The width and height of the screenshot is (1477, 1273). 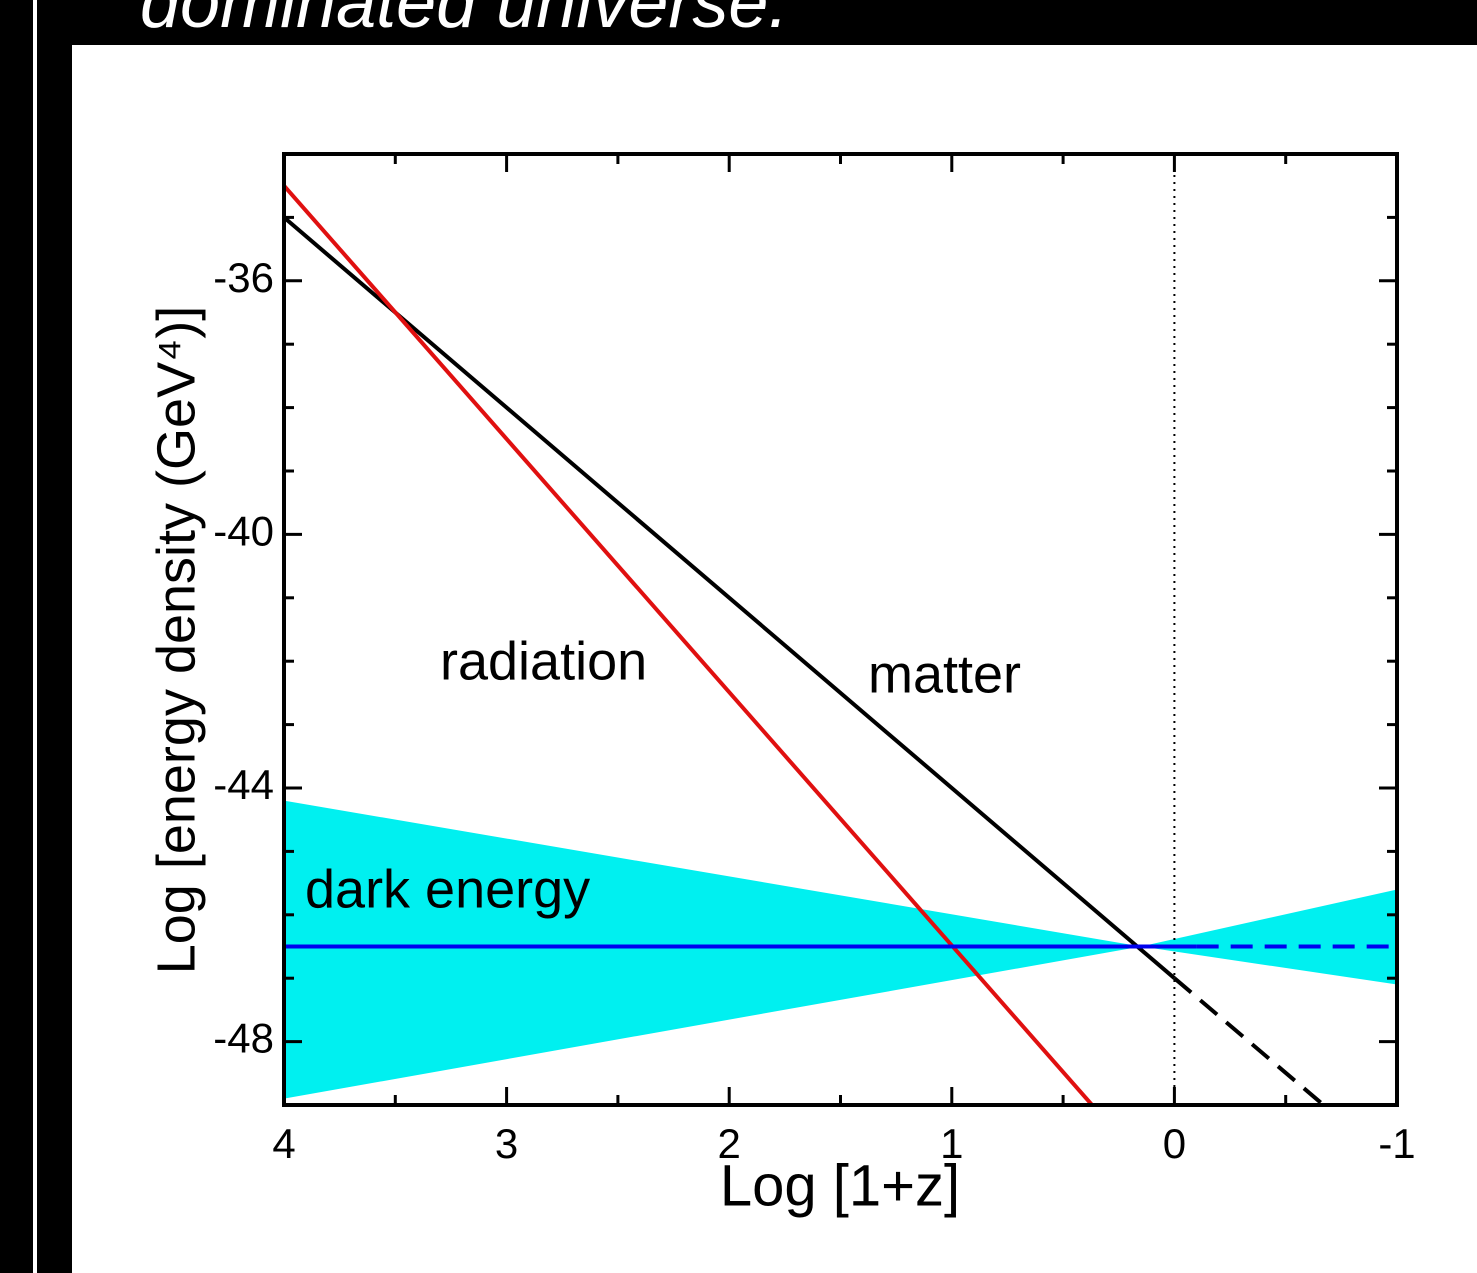 What do you see at coordinates (447, 889) in the screenshot?
I see `annotation: dark energy` at bounding box center [447, 889].